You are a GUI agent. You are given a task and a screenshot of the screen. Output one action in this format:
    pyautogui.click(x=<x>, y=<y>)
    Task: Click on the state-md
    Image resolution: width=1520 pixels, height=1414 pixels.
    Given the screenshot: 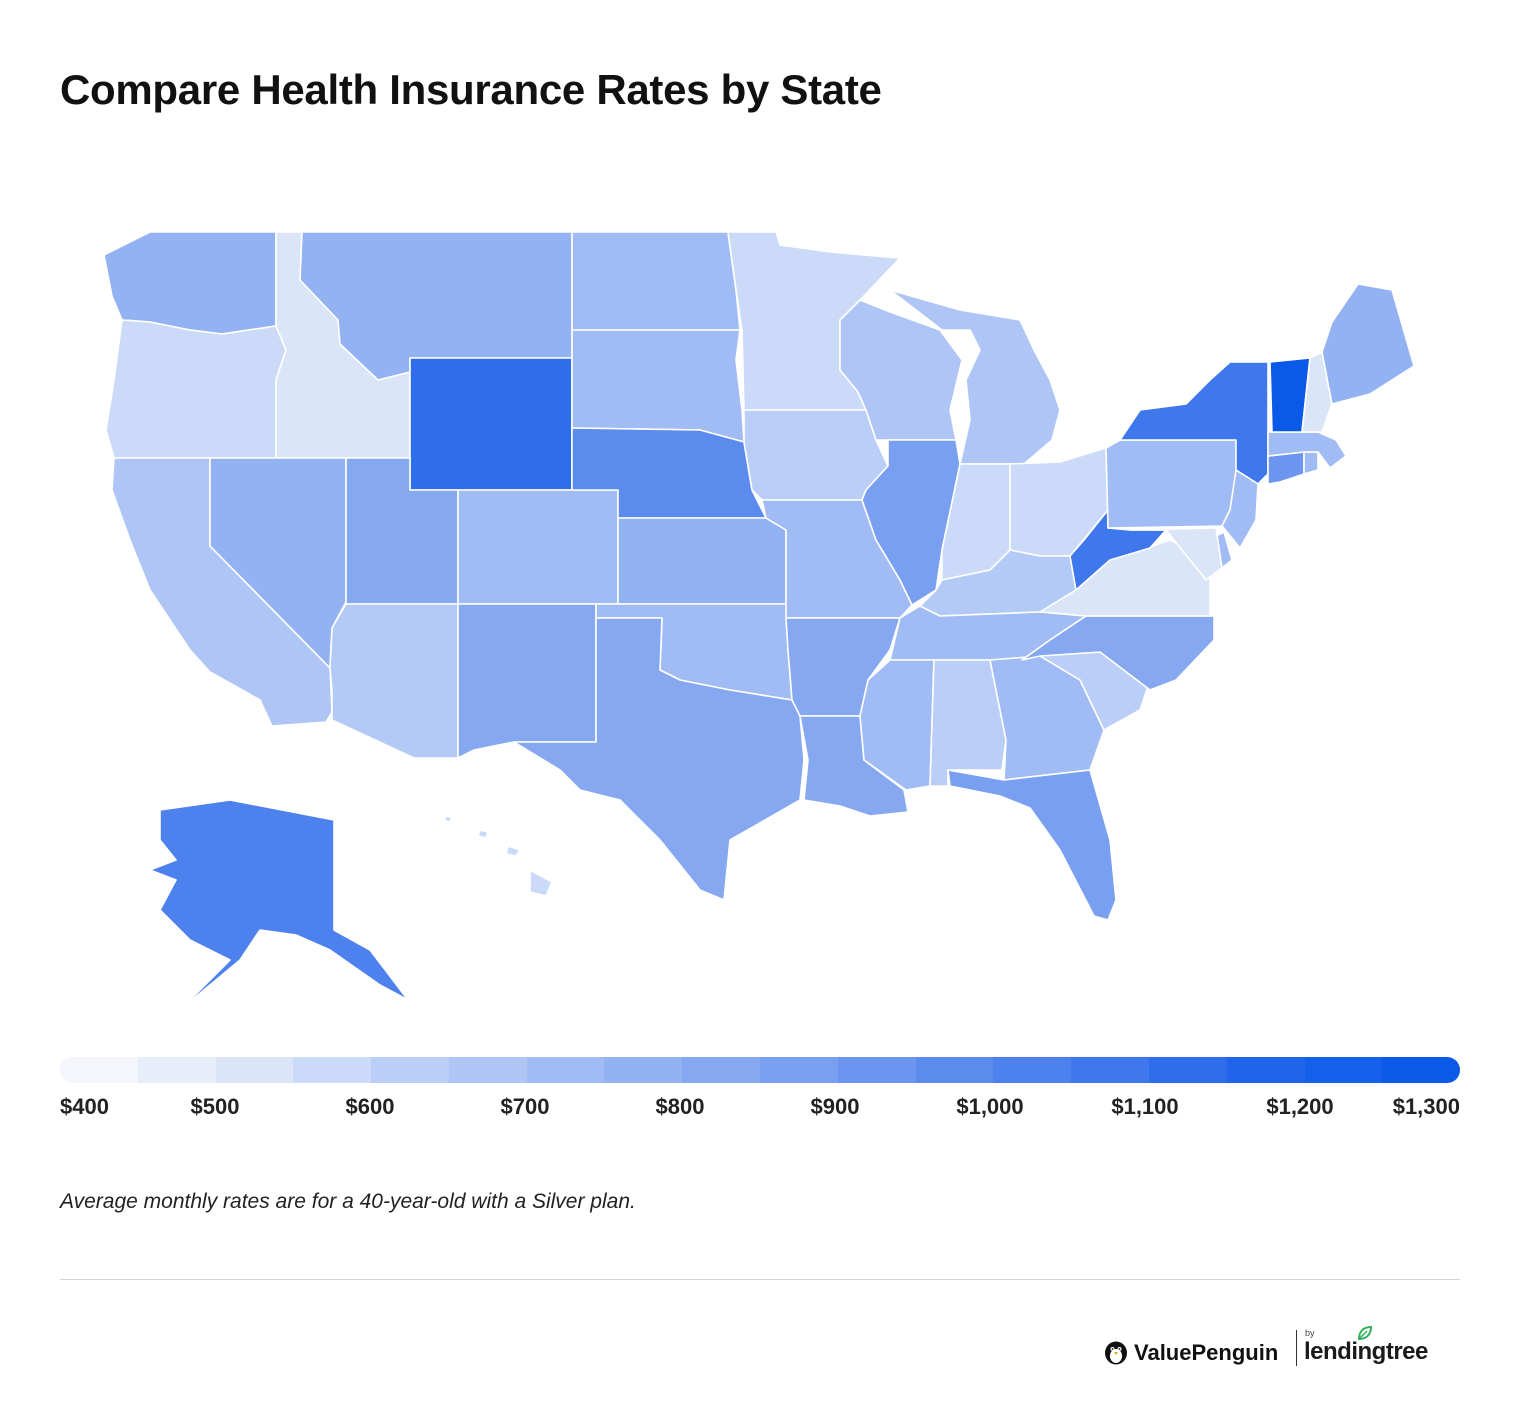 What is the action you would take?
    pyautogui.click(x=1176, y=554)
    